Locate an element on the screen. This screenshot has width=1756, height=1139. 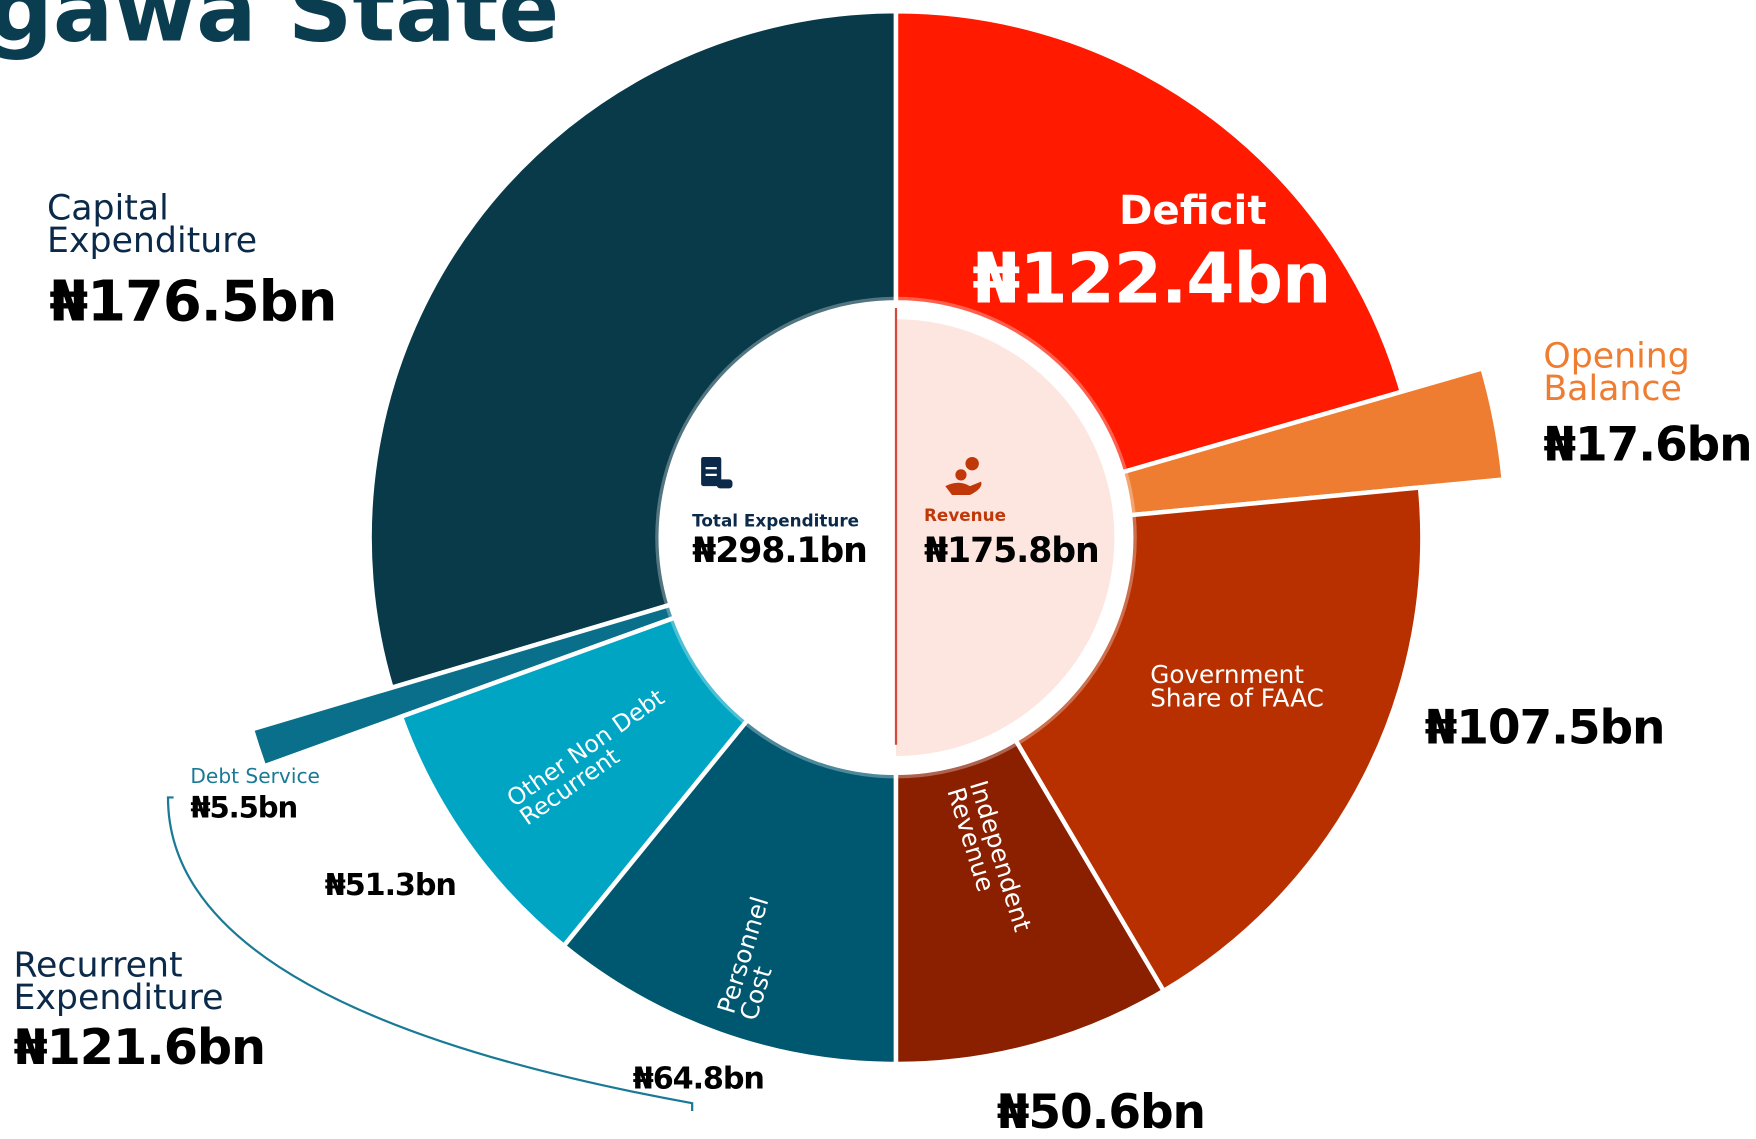
bracket-value: ₦121.6bn is located at coordinates (139, 1048).